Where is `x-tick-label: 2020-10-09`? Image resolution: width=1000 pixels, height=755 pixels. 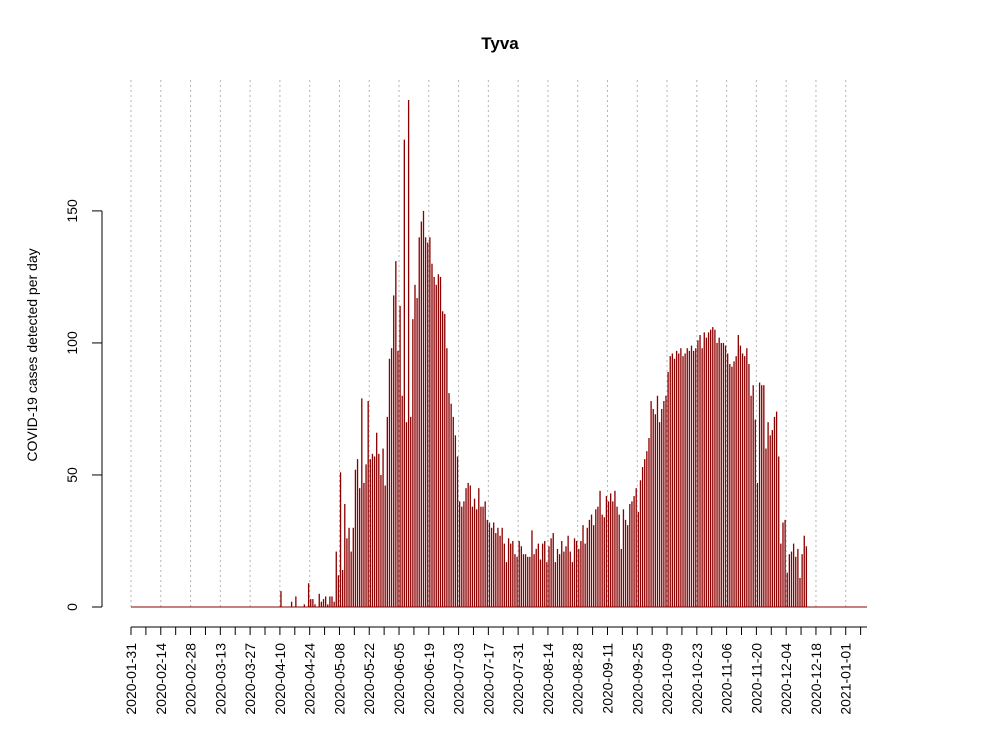
x-tick-label: 2020-10-09 is located at coordinates (667, 679).